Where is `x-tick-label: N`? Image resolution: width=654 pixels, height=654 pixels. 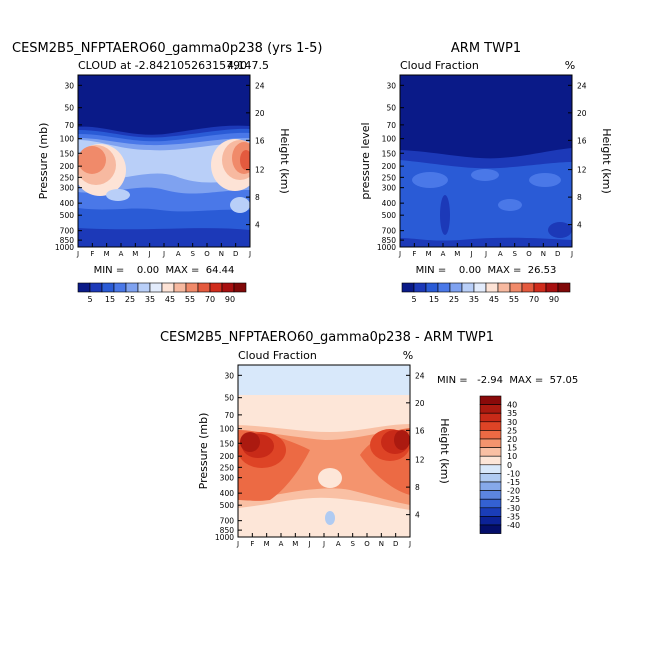
x-tick-label: N is located at coordinates (221, 254).